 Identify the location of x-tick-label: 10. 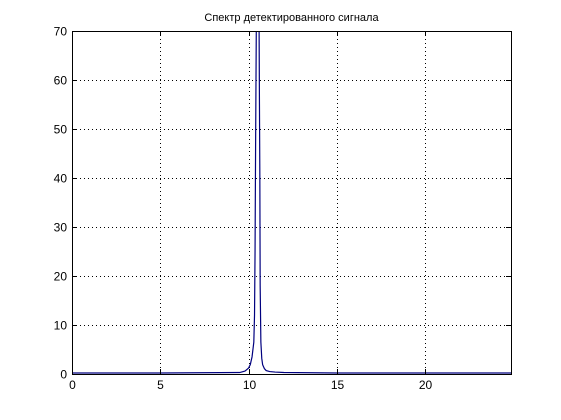
(250, 385).